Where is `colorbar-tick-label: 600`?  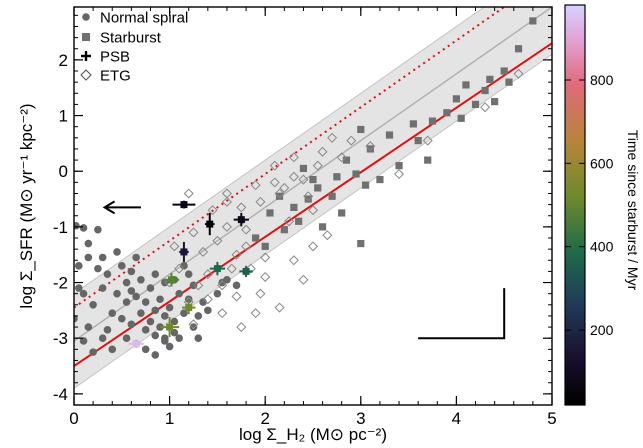 colorbar-tick-label: 600 is located at coordinates (602, 163).